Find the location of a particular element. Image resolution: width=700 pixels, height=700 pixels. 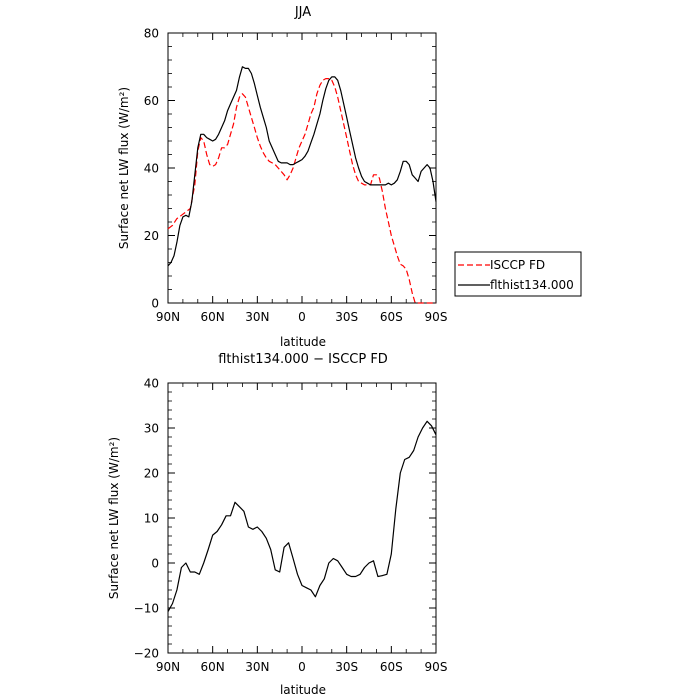

legend: ISCCP FD flthist134.000 is located at coordinates (518, 274).